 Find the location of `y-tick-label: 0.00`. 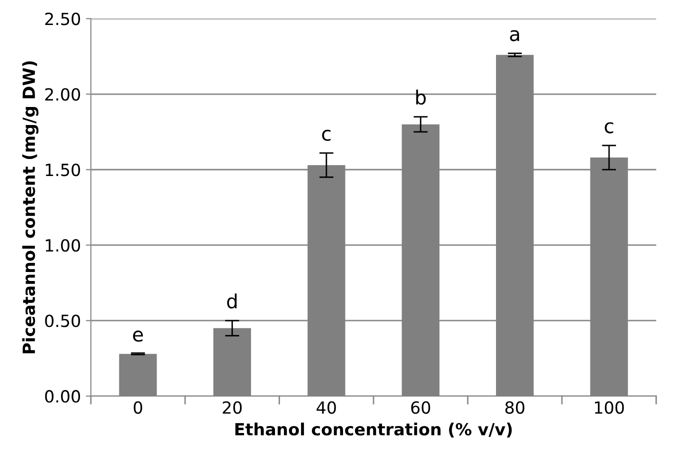

y-tick-label: 0.00 is located at coordinates (62, 396).